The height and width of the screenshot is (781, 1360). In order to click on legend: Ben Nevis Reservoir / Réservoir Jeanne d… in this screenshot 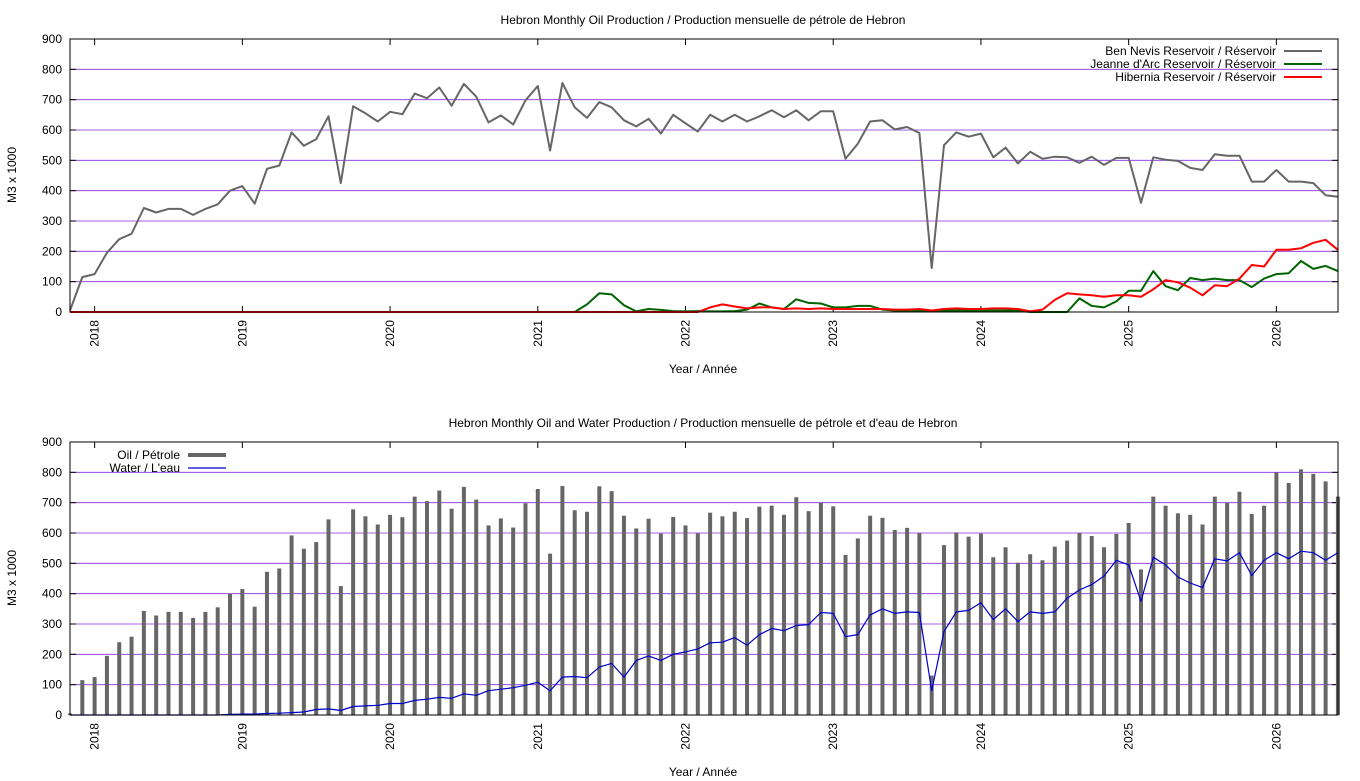, I will do `click(1206, 64)`.